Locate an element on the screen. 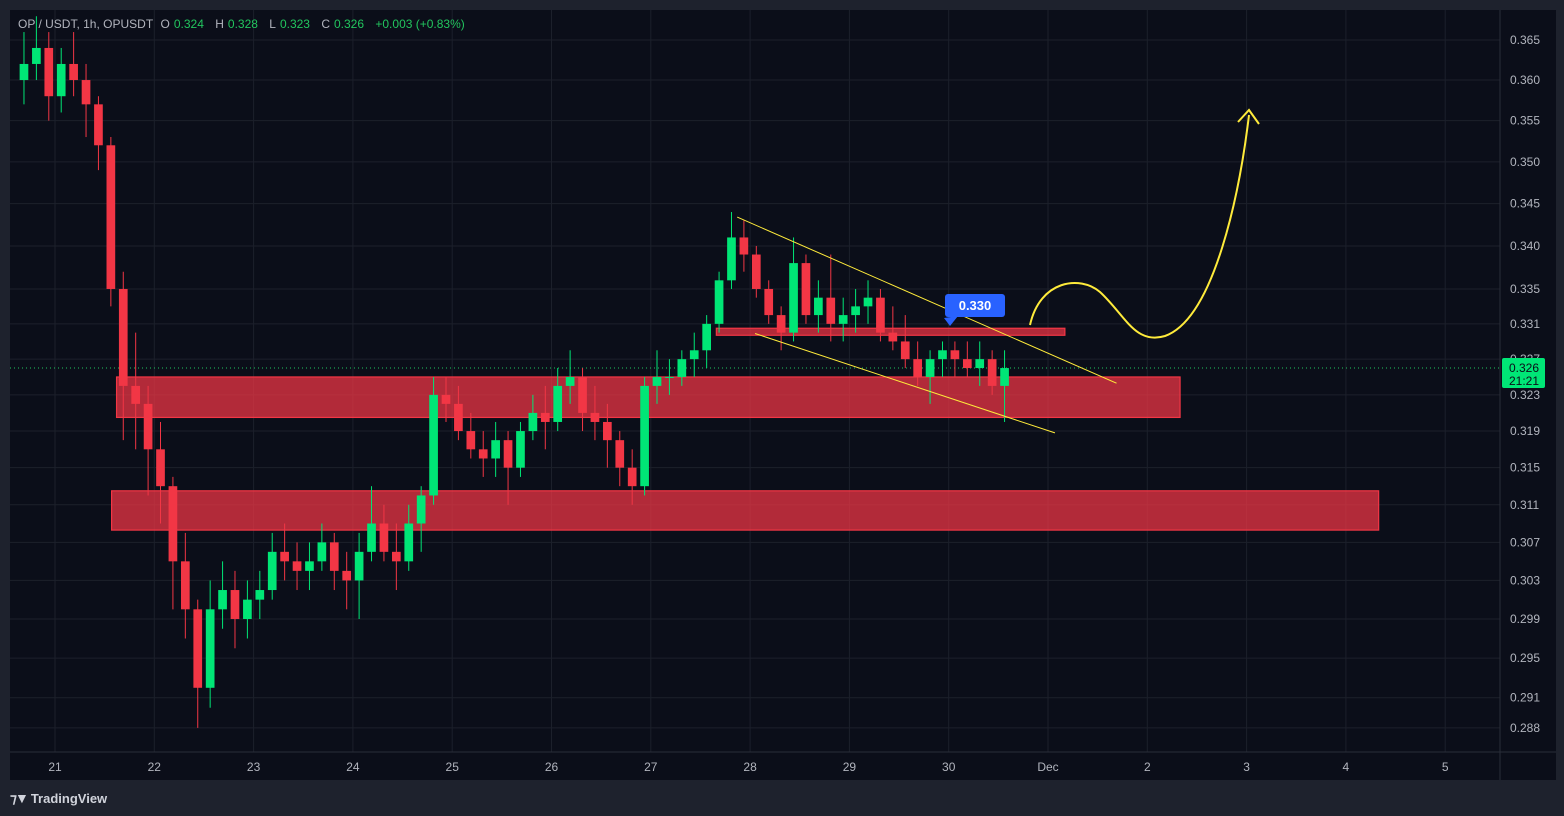 The image size is (1564, 816). y-tick-label: 0.315 is located at coordinates (1525, 468).